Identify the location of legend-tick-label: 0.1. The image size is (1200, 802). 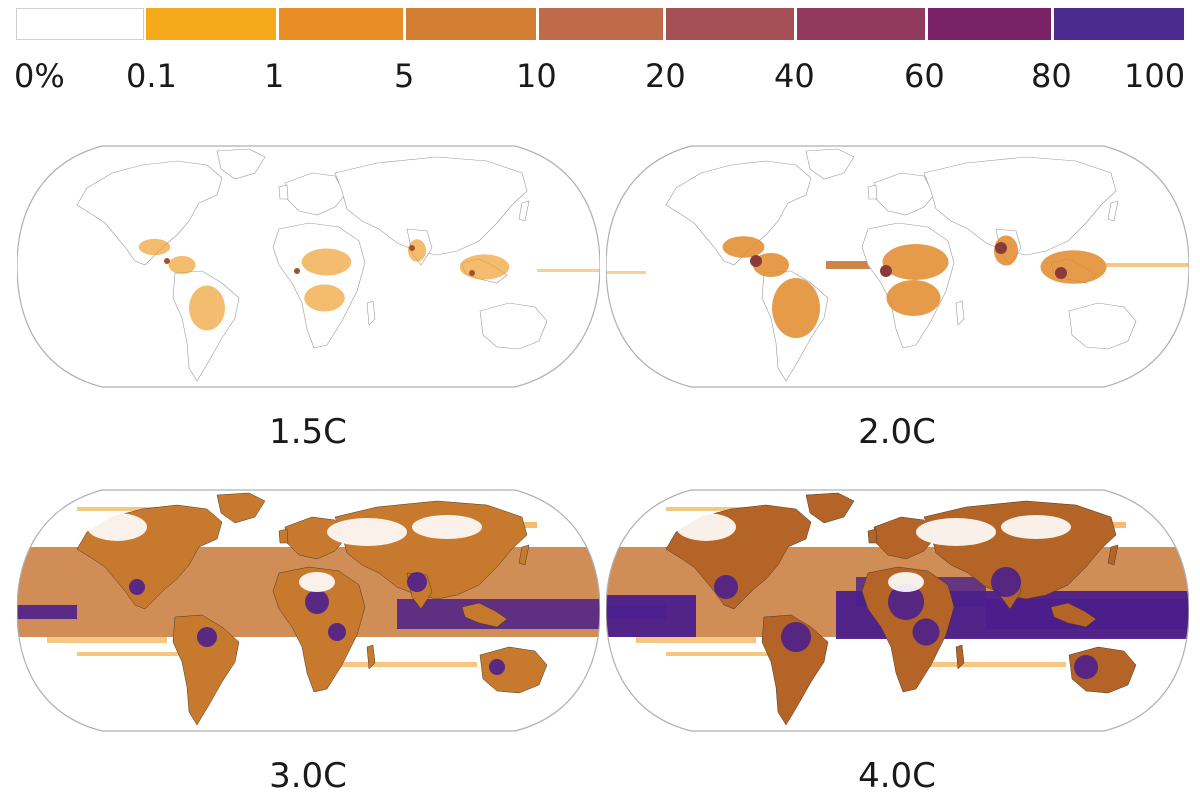
(151, 76).